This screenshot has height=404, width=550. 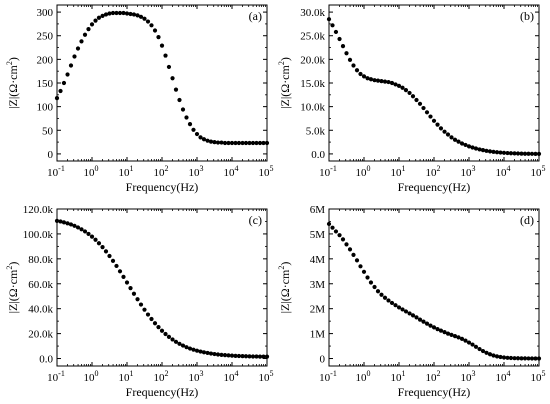 What do you see at coordinates (398, 376) in the screenshot?
I see `x-tick-label: 10¹` at bounding box center [398, 376].